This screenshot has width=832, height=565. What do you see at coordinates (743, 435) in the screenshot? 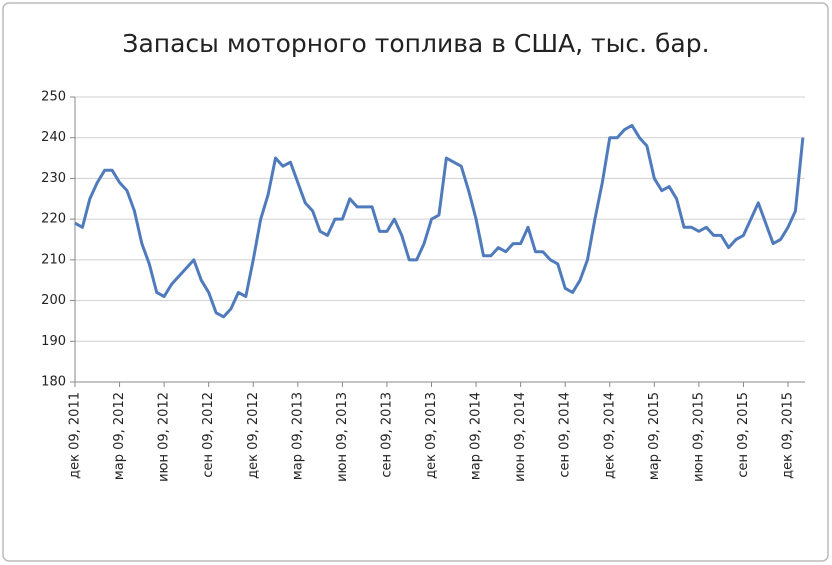
I see `x-tick-label: сен 09, 2015` at bounding box center [743, 435].